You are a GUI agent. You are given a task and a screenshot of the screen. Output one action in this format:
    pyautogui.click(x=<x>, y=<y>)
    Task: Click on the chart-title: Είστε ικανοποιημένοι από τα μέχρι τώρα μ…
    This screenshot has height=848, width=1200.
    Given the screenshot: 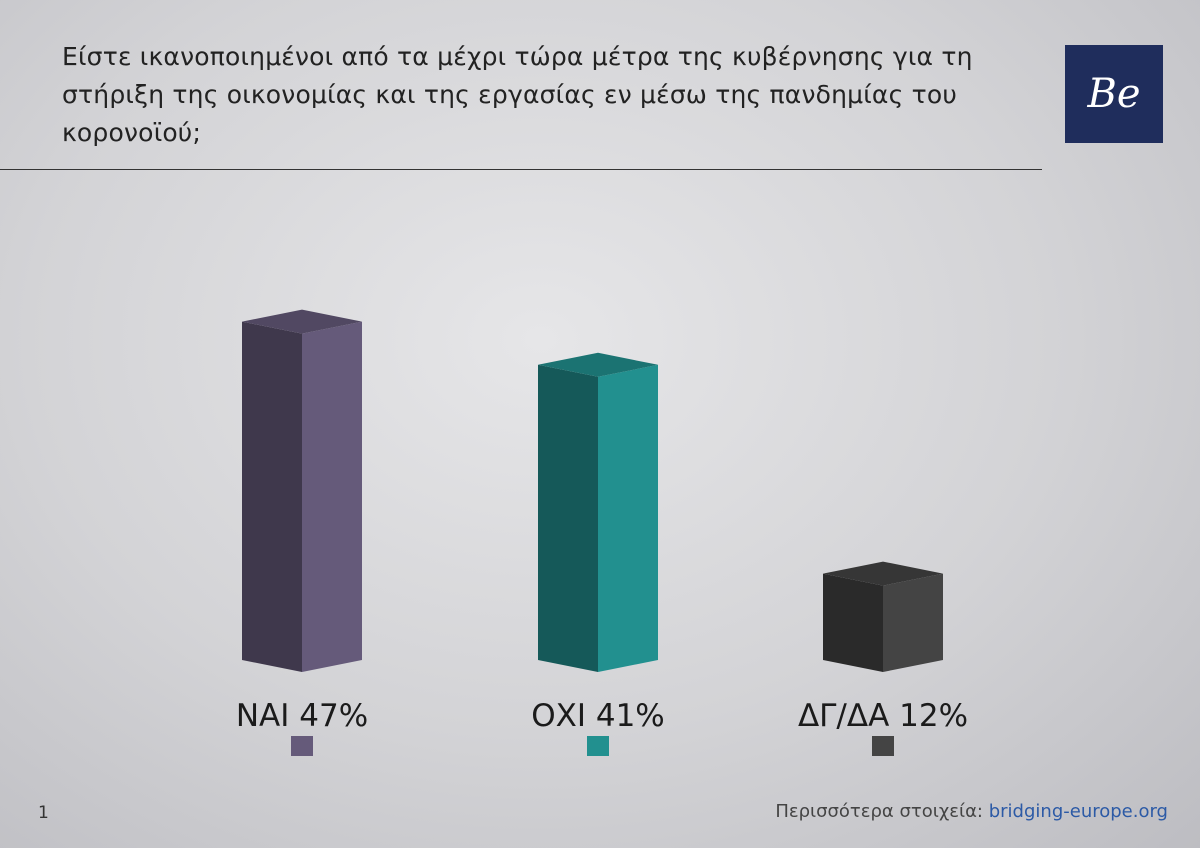 What is the action you would take?
    pyautogui.click(x=517, y=94)
    